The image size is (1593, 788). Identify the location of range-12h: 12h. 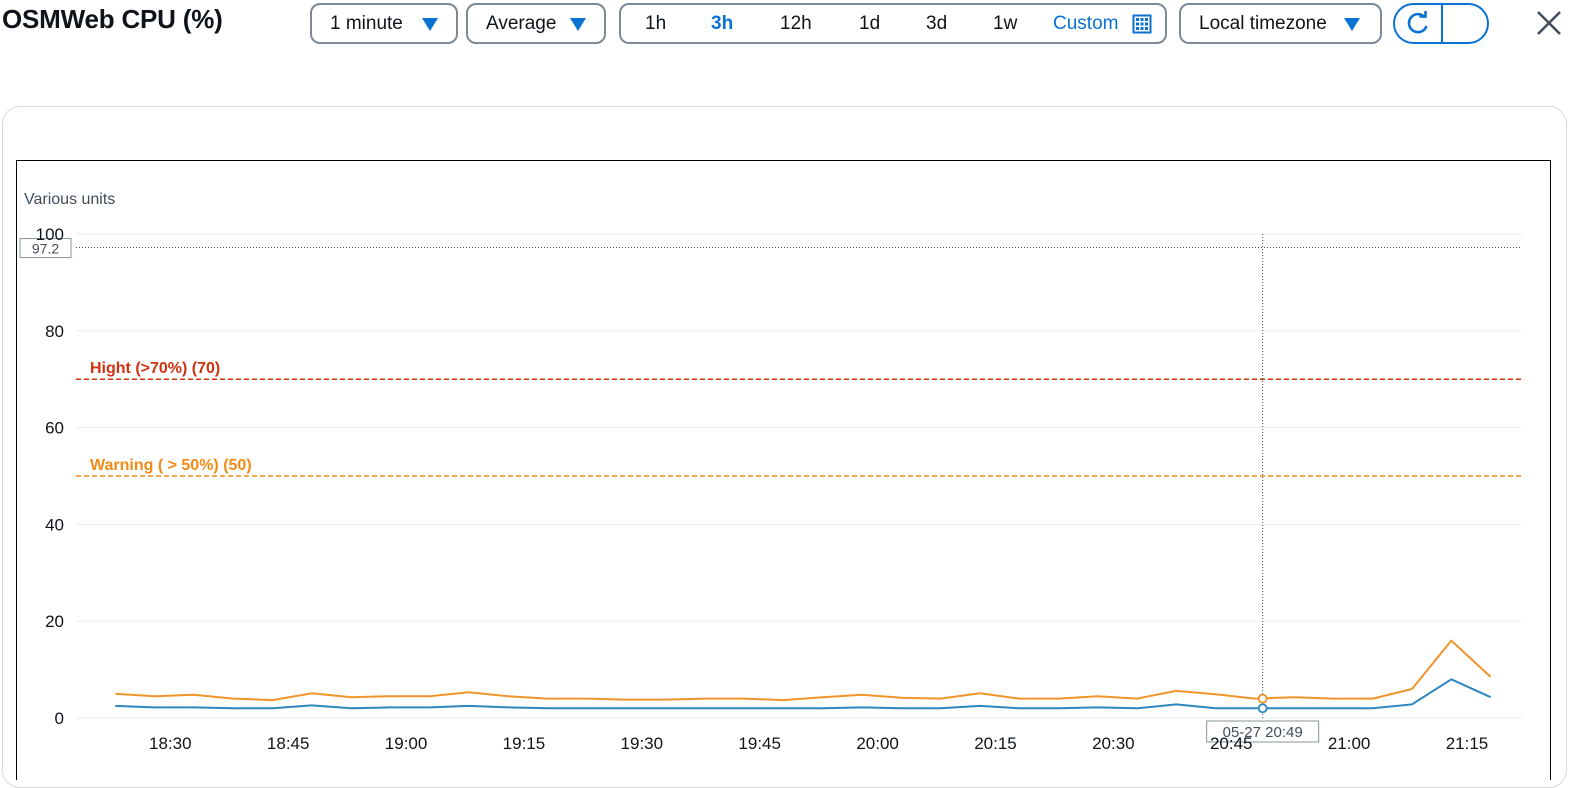
(796, 23).